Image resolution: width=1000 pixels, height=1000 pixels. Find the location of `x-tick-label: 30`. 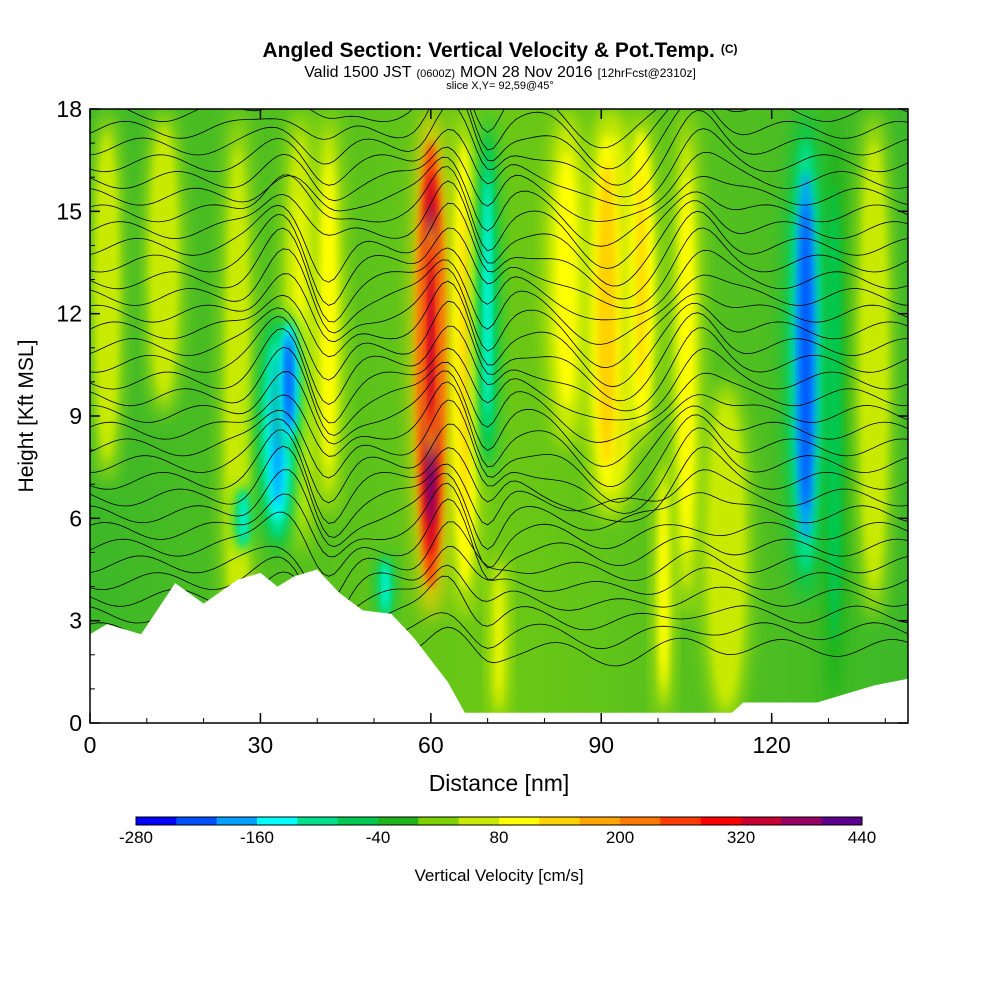

x-tick-label: 30 is located at coordinates (261, 745).